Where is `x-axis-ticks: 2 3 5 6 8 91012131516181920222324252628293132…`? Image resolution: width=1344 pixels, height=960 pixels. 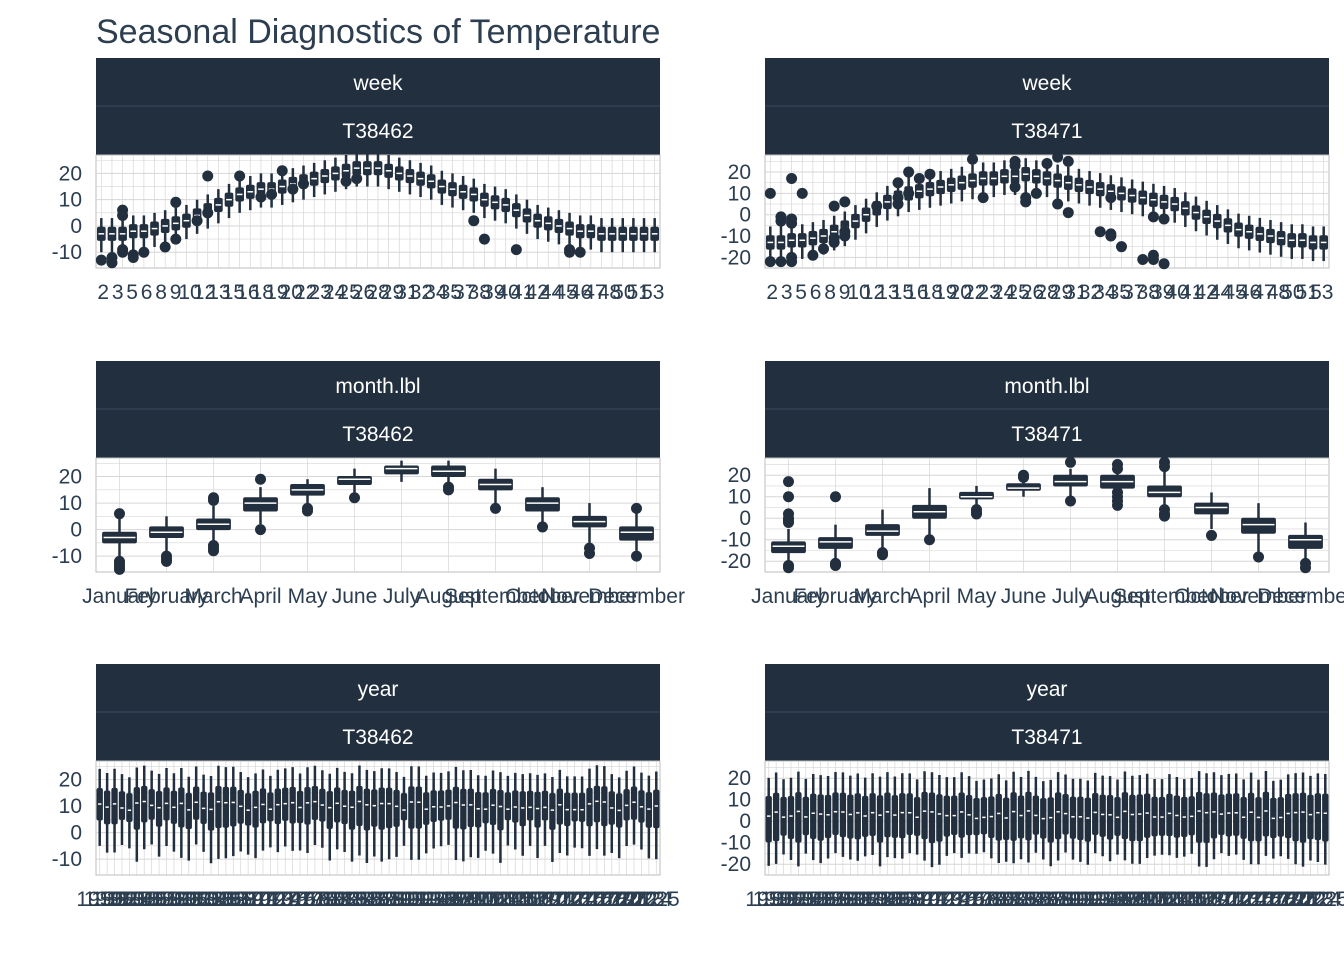 x-axis-ticks: 2 3 5 6 8 91012131516181920222324252628293132… is located at coordinates (1049, 292).